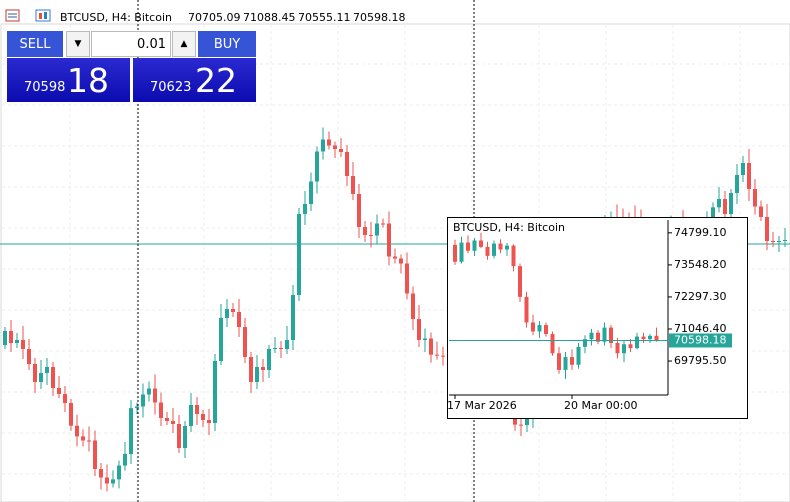 This screenshot has height=502, width=790. Describe the element at coordinates (700, 339) in the screenshot. I see `last-price-label: 70598.18` at that location.